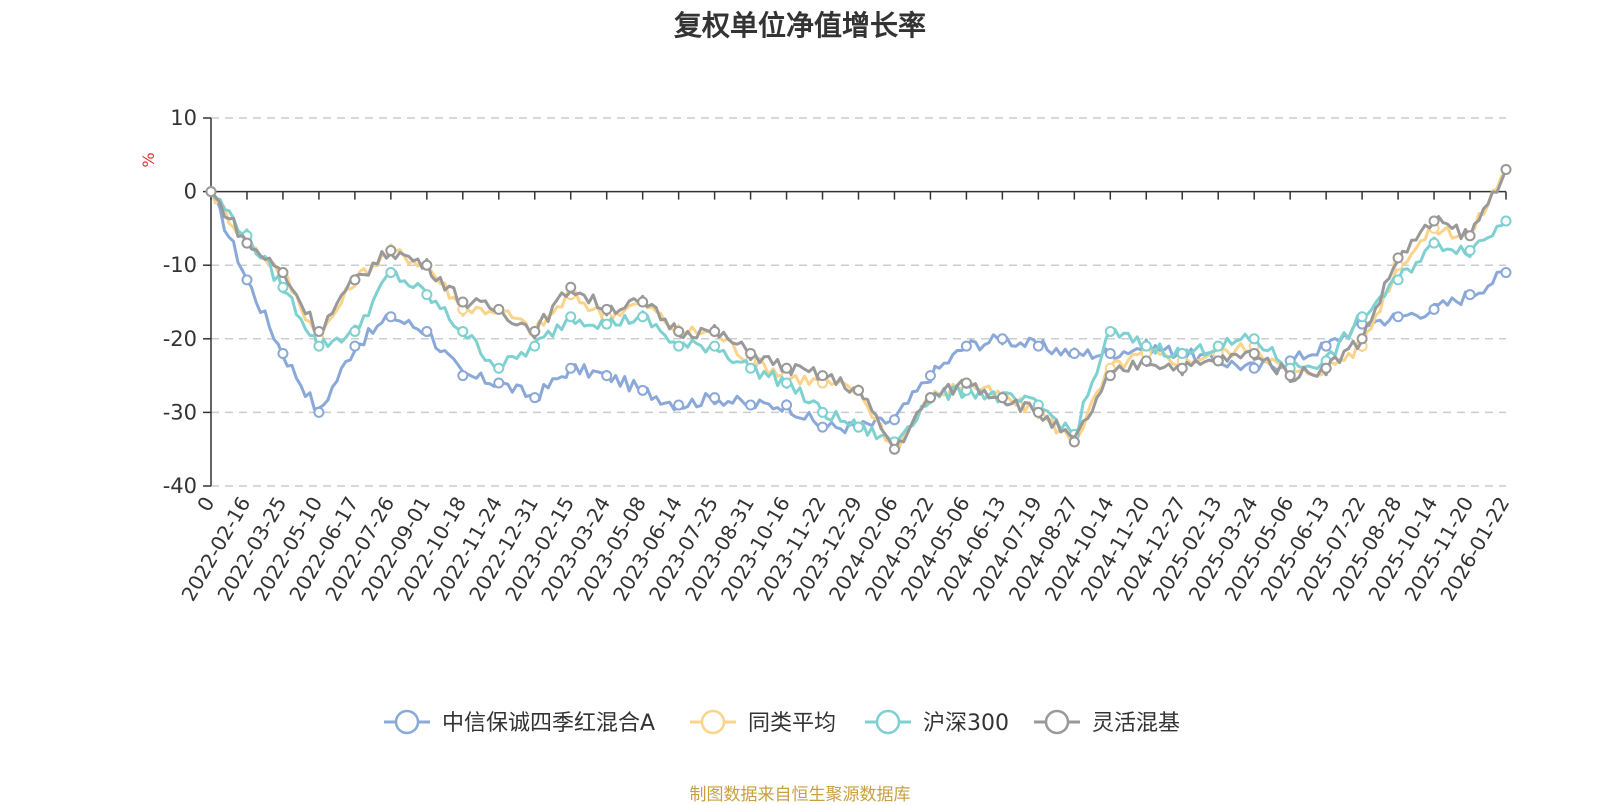 This screenshot has height=805, width=1600. I want to click on legend-label: 沪深300, so click(966, 723).